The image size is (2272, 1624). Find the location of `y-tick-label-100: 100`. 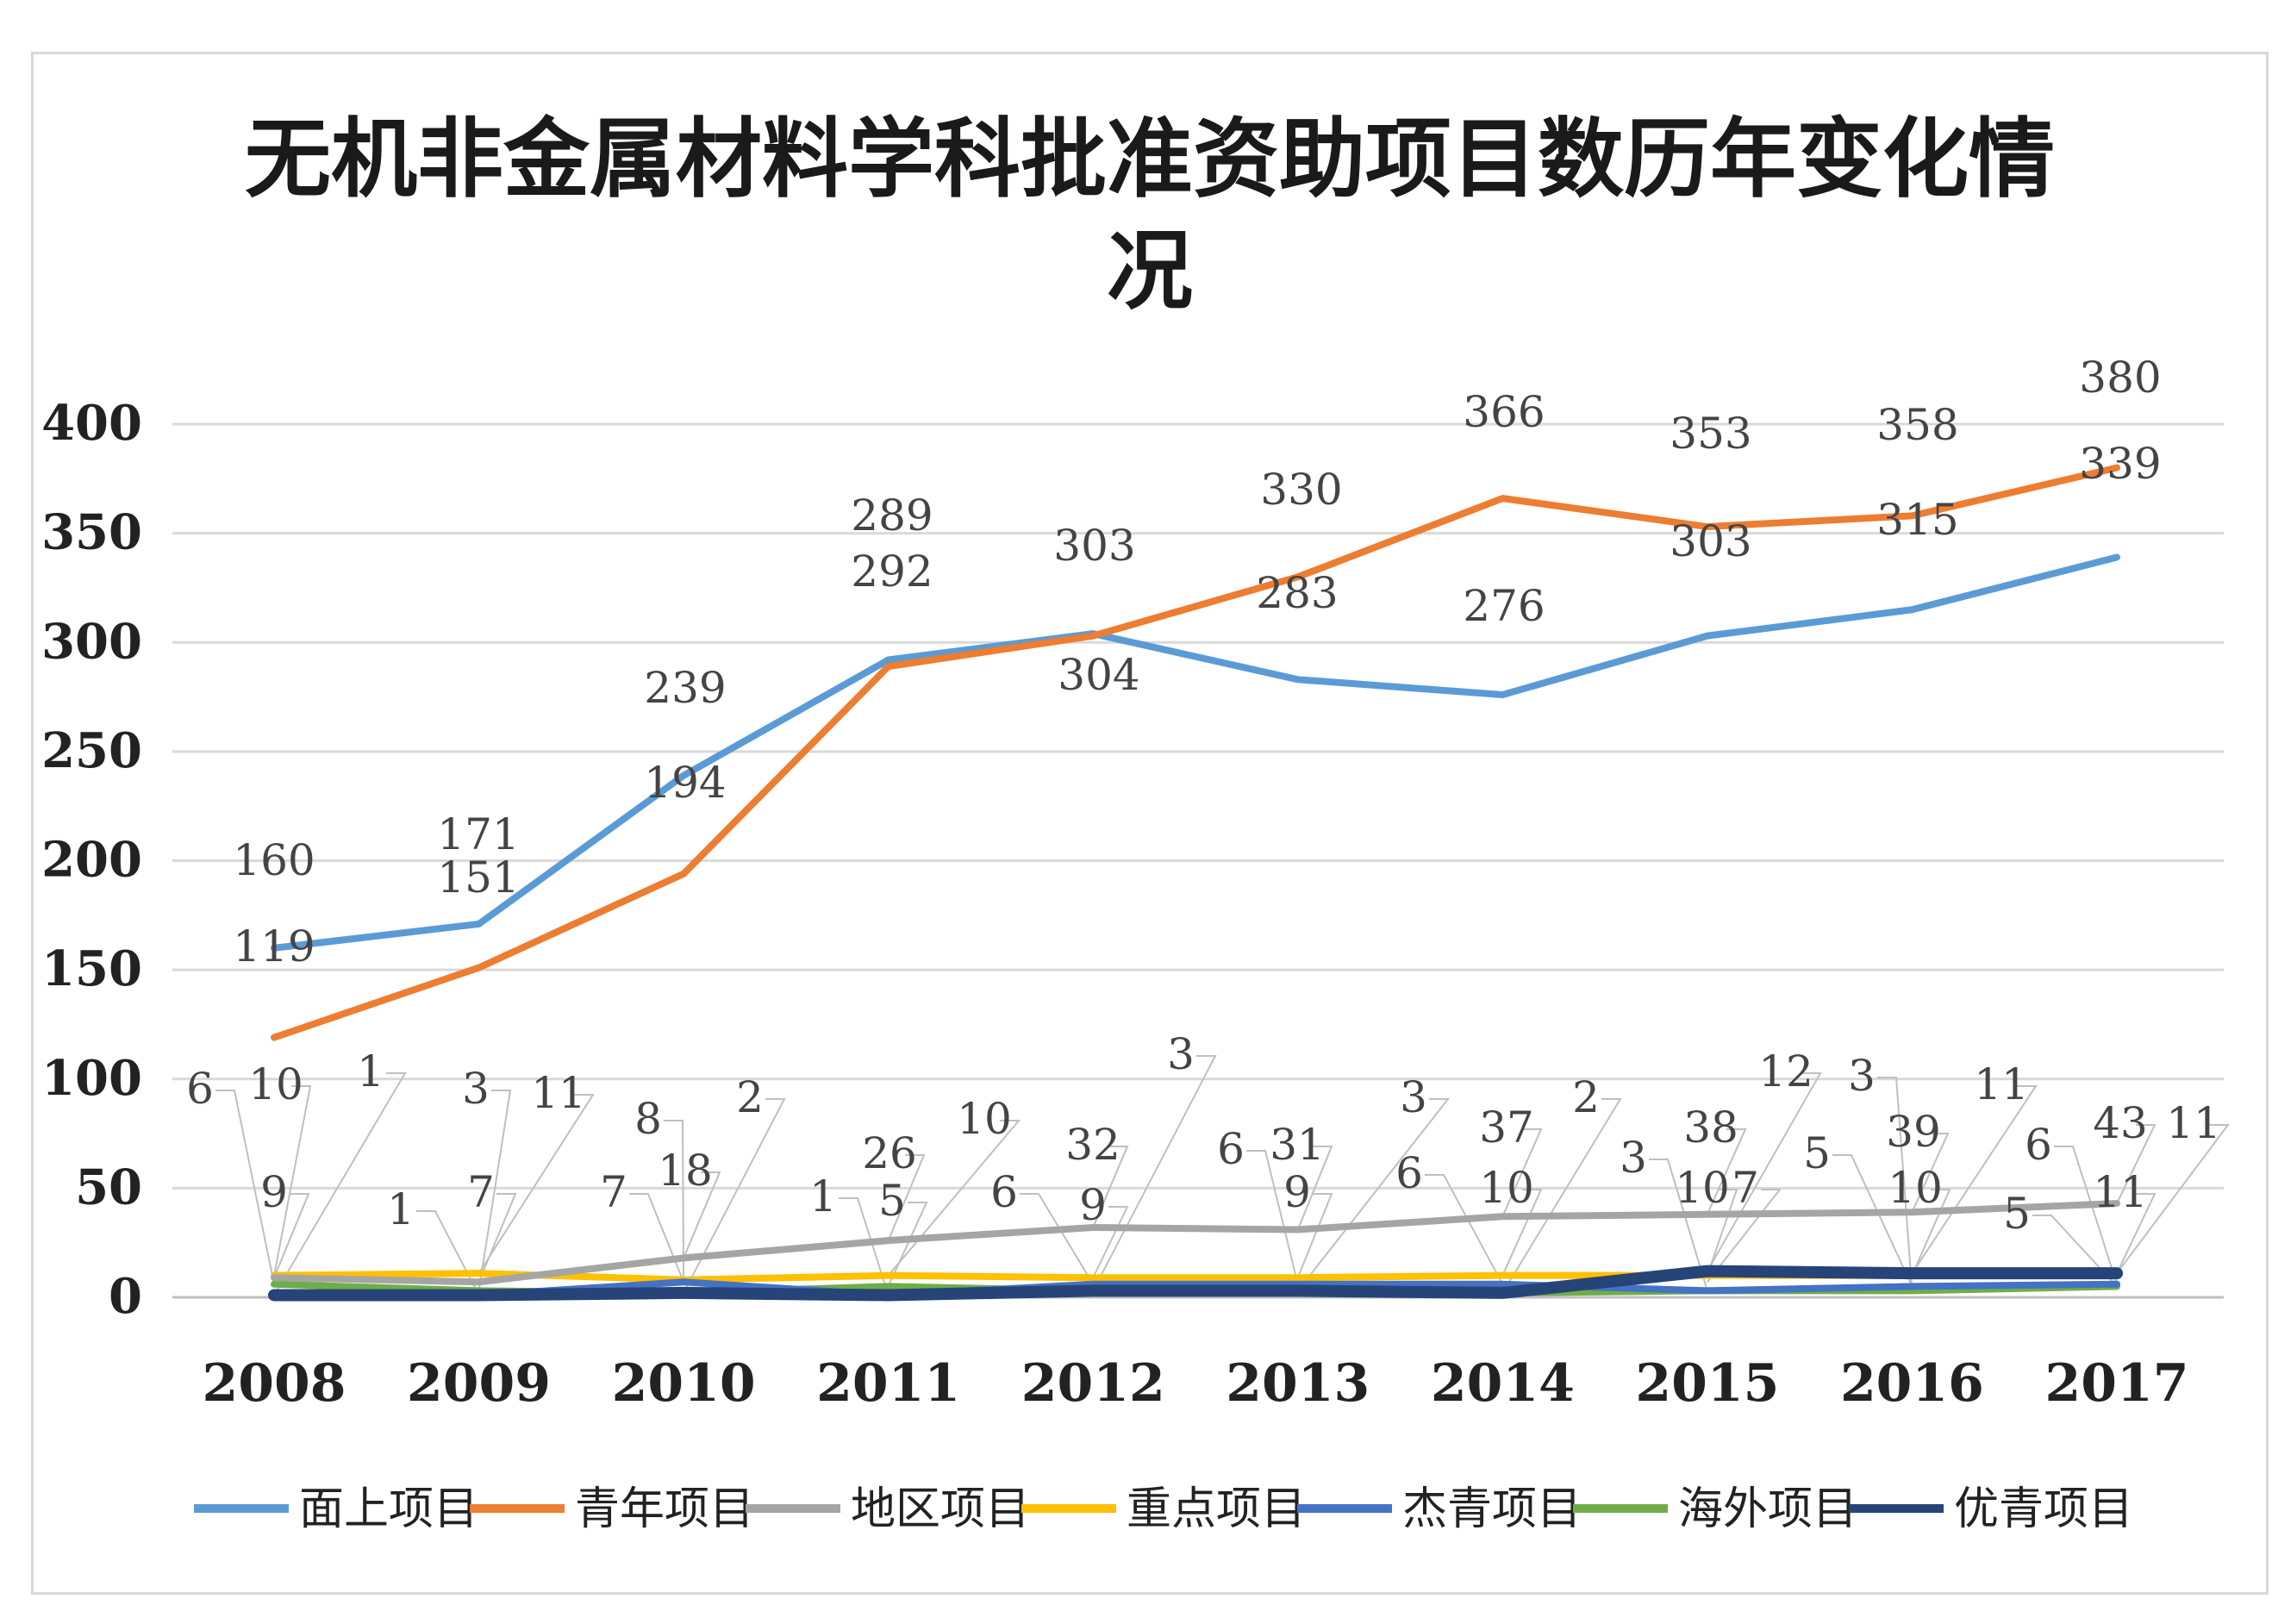

y-tick-label-100: 100 is located at coordinates (91, 1079).